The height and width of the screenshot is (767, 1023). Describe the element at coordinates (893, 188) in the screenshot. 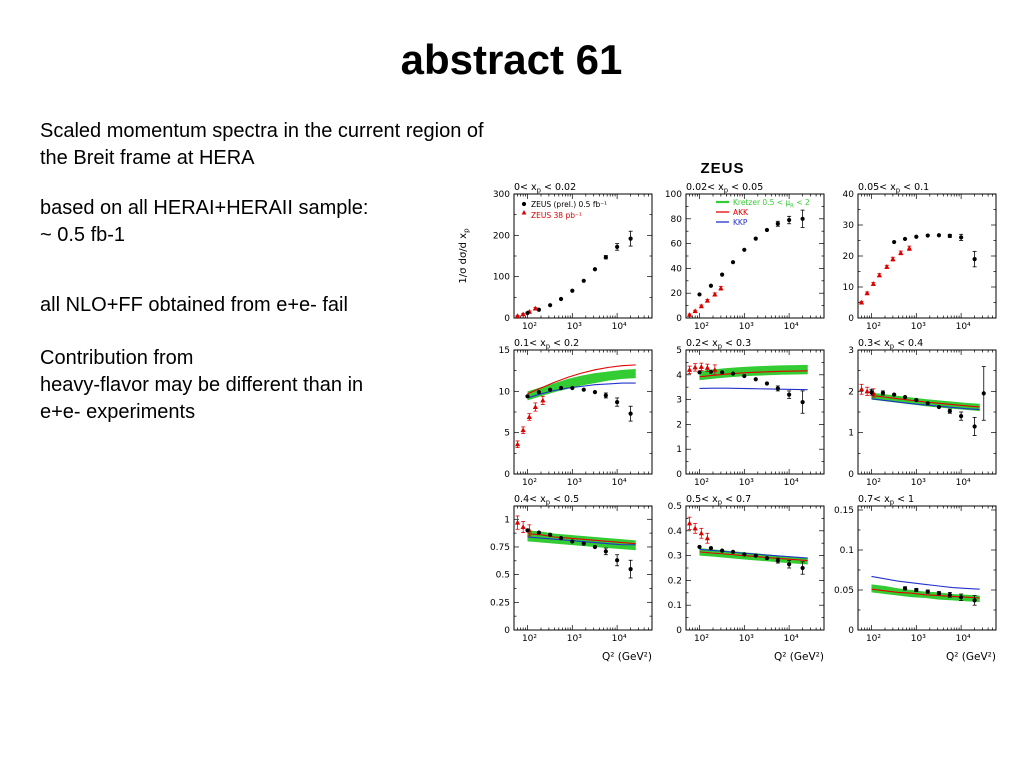

I see `panel-label: 0.05< xp < 0.1` at that location.